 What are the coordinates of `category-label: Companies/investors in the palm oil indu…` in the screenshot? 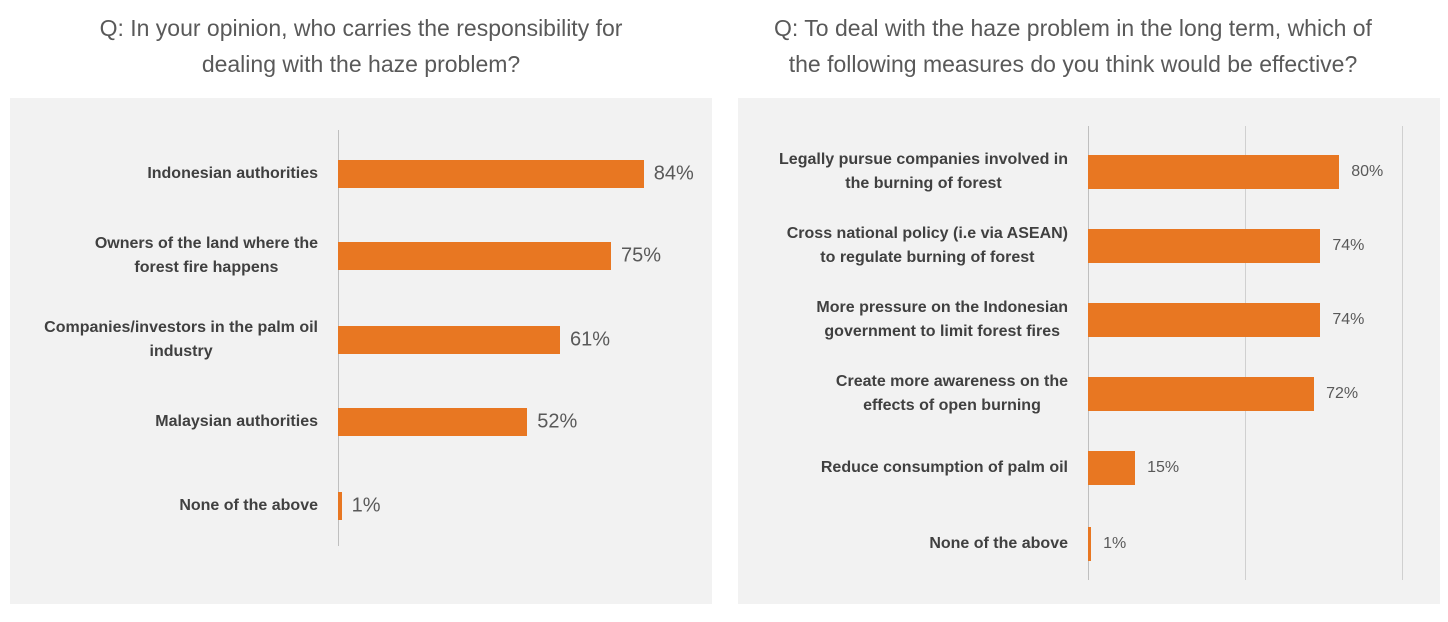 It's located at (159, 340).